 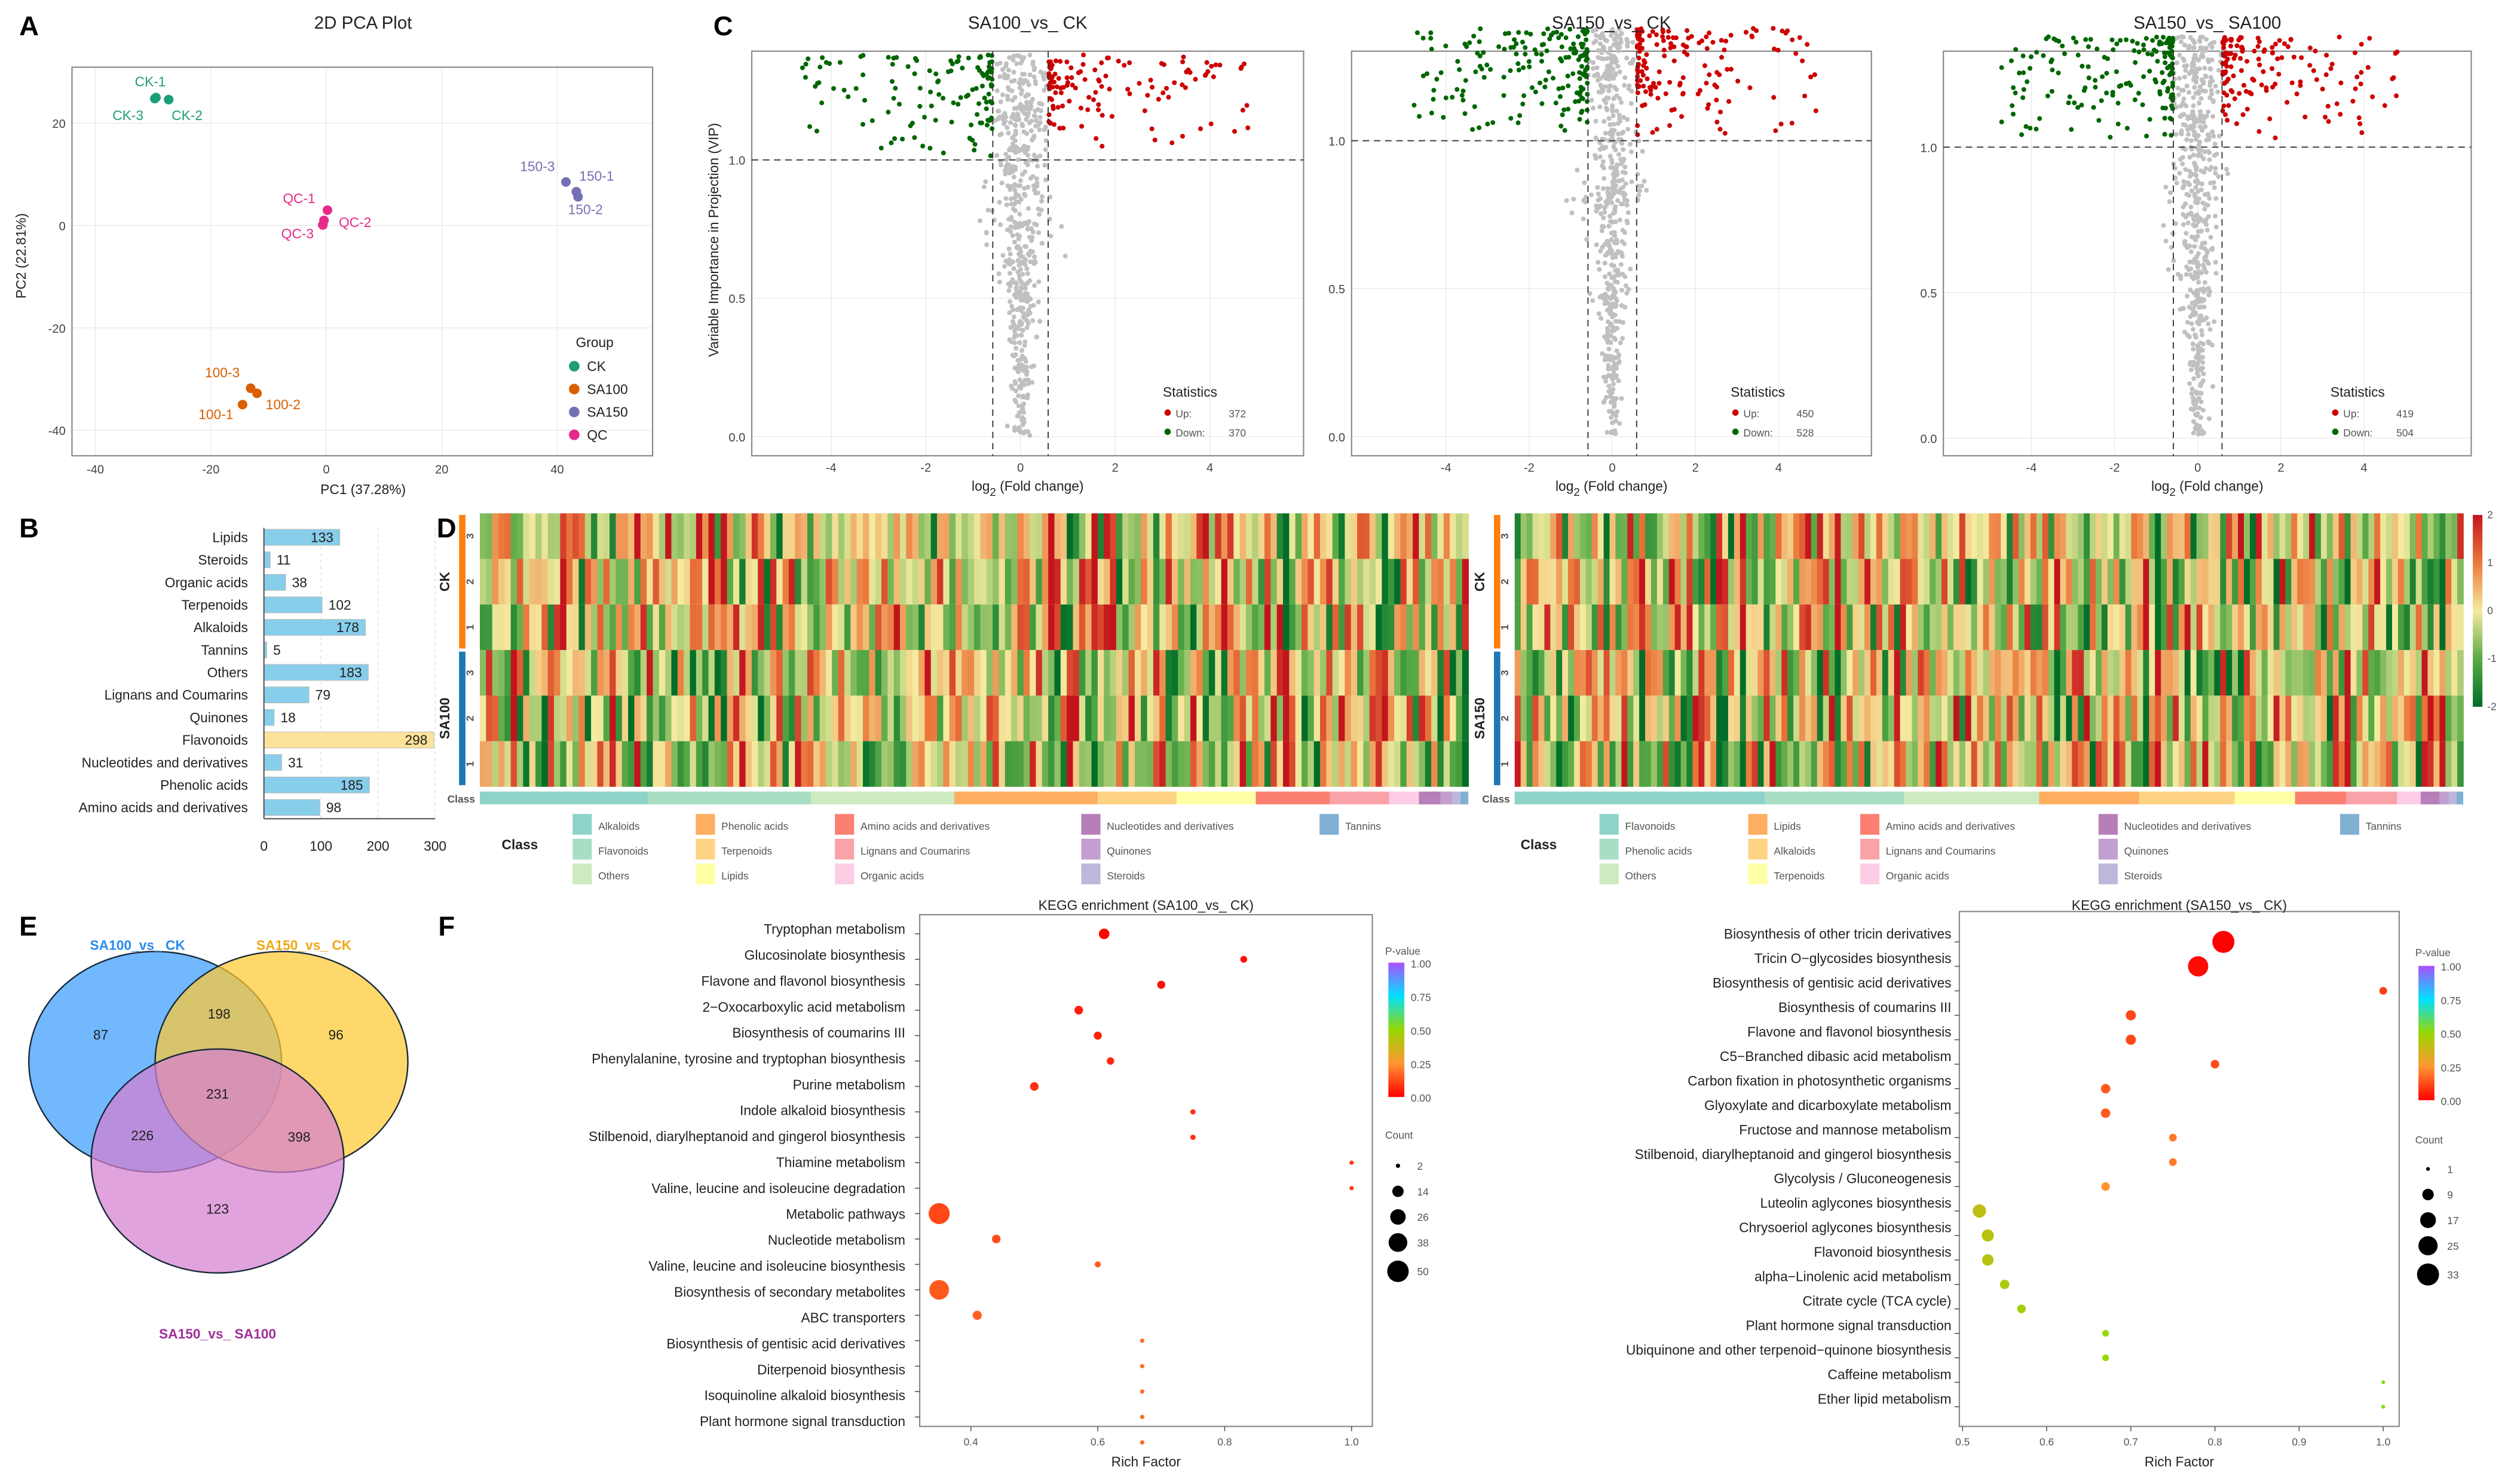 I want to click on group-bar, so click(x=1497, y=581).